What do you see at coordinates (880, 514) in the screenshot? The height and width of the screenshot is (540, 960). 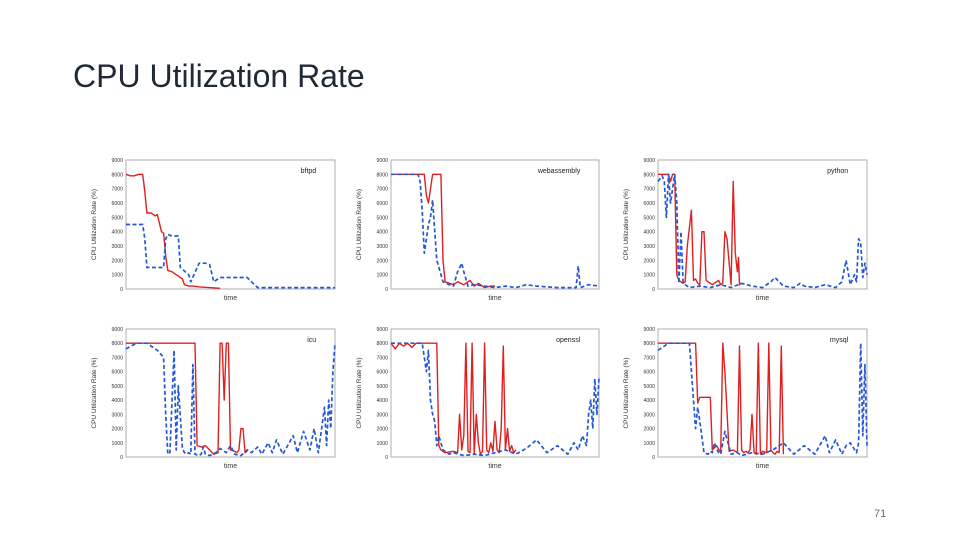 I see `slide-number: 71` at bounding box center [880, 514].